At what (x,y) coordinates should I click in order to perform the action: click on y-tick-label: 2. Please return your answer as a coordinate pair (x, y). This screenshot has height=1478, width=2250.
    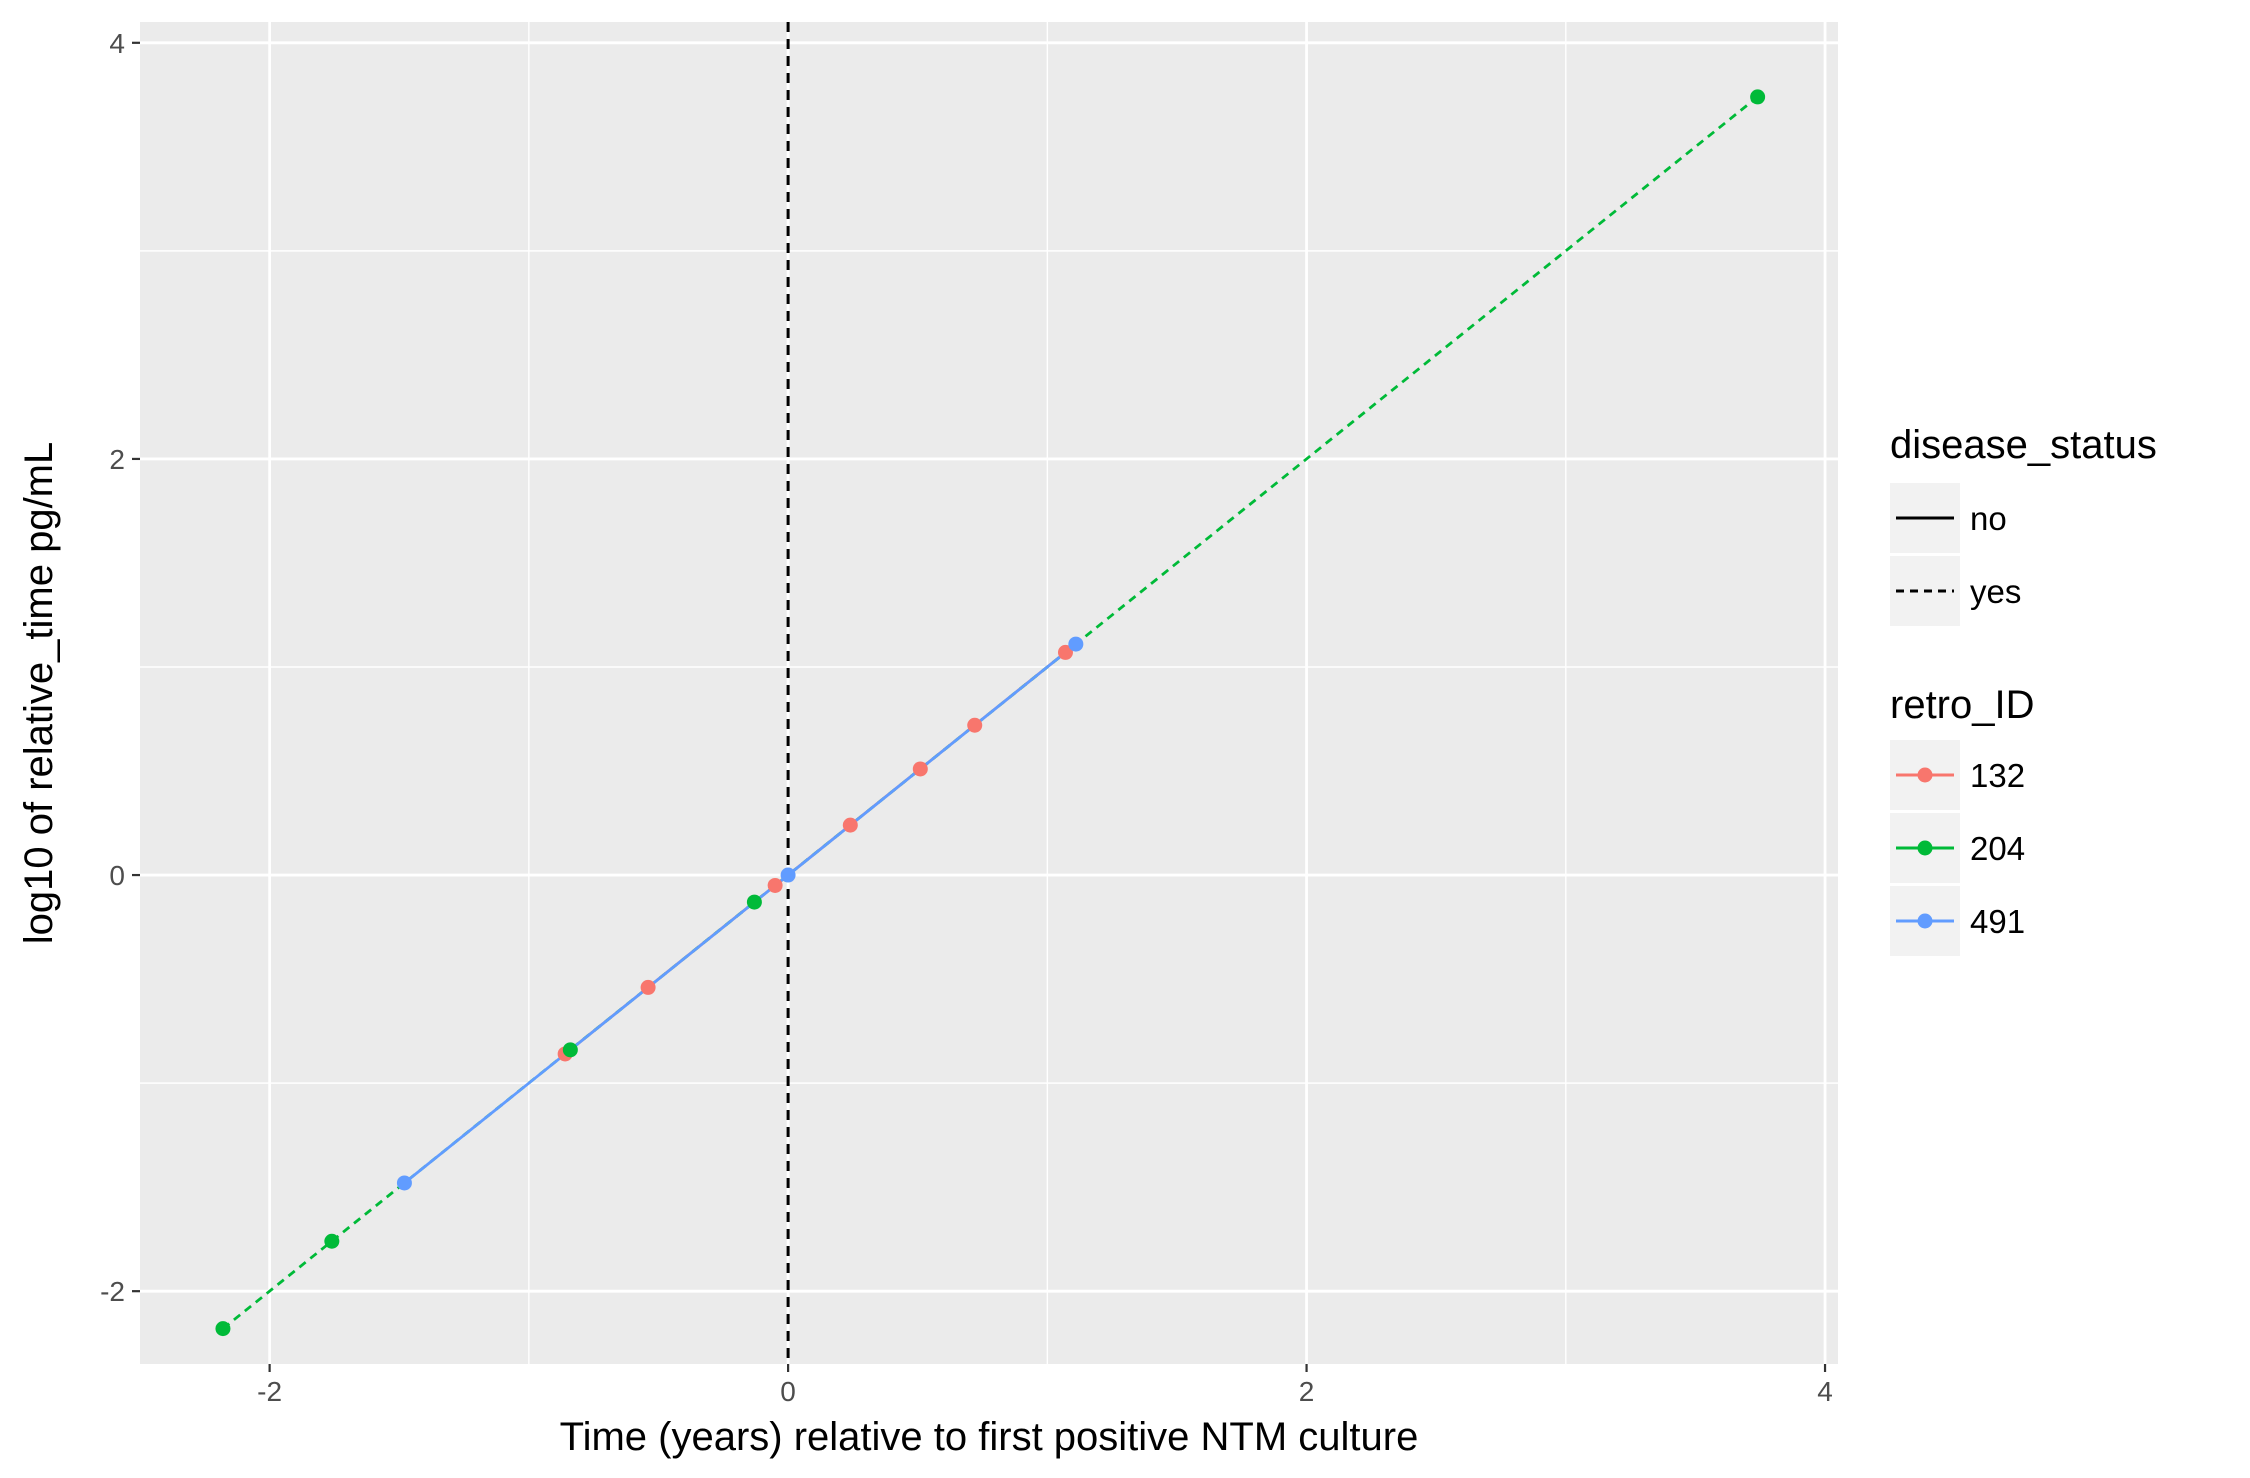
    Looking at the image, I should click on (117, 459).